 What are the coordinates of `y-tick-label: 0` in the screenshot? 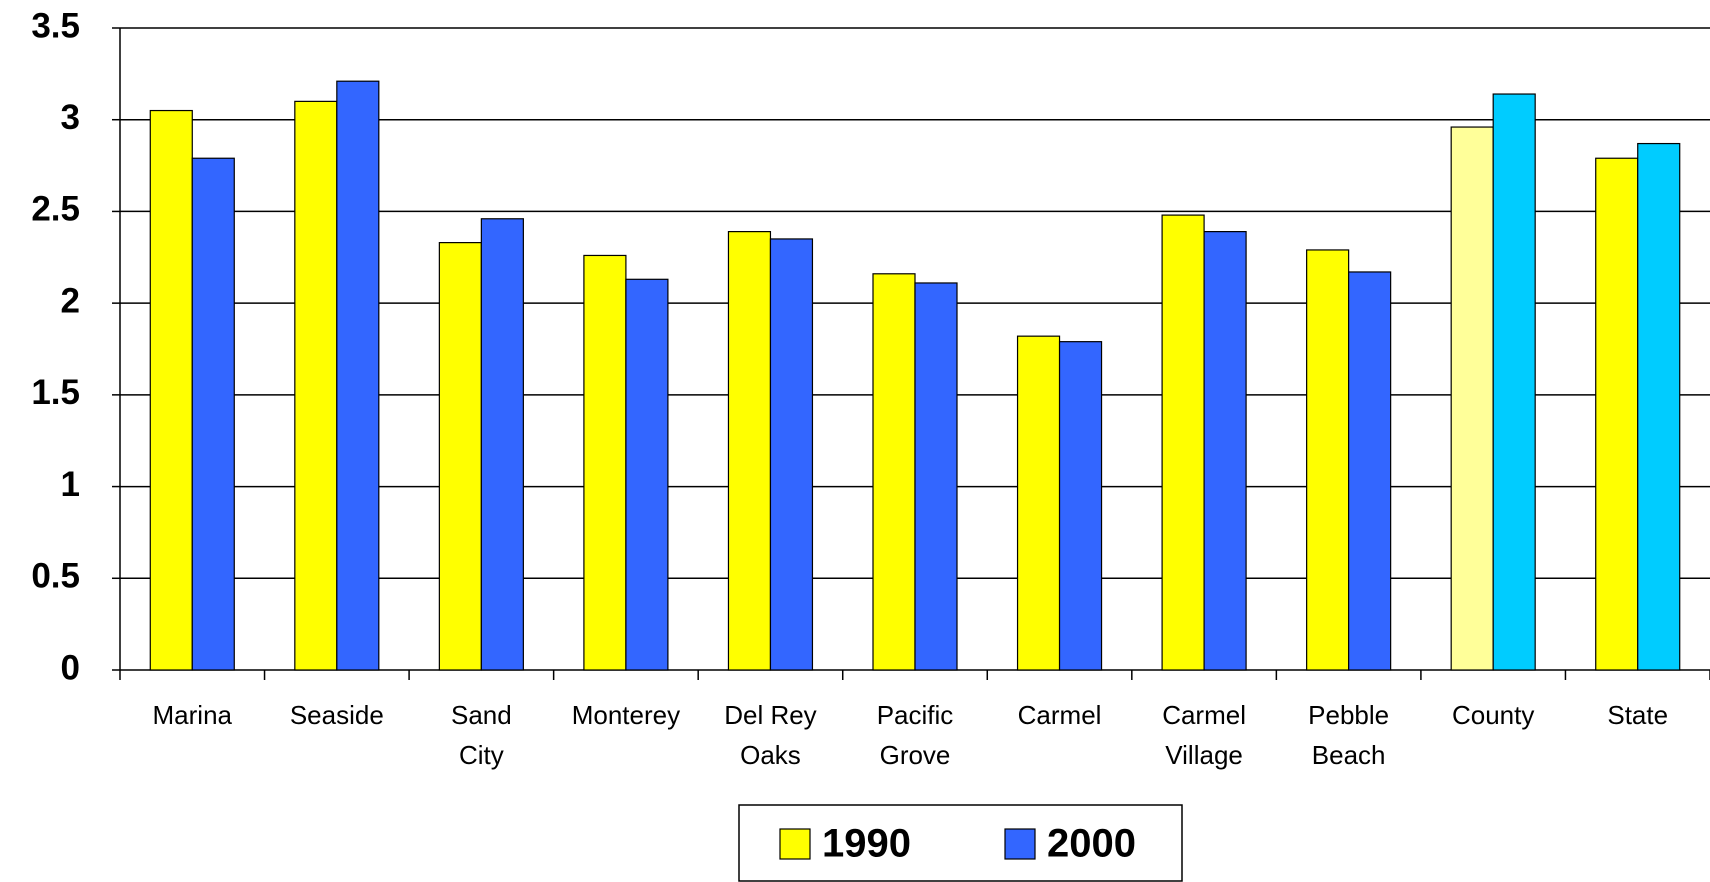 It's located at (70, 667).